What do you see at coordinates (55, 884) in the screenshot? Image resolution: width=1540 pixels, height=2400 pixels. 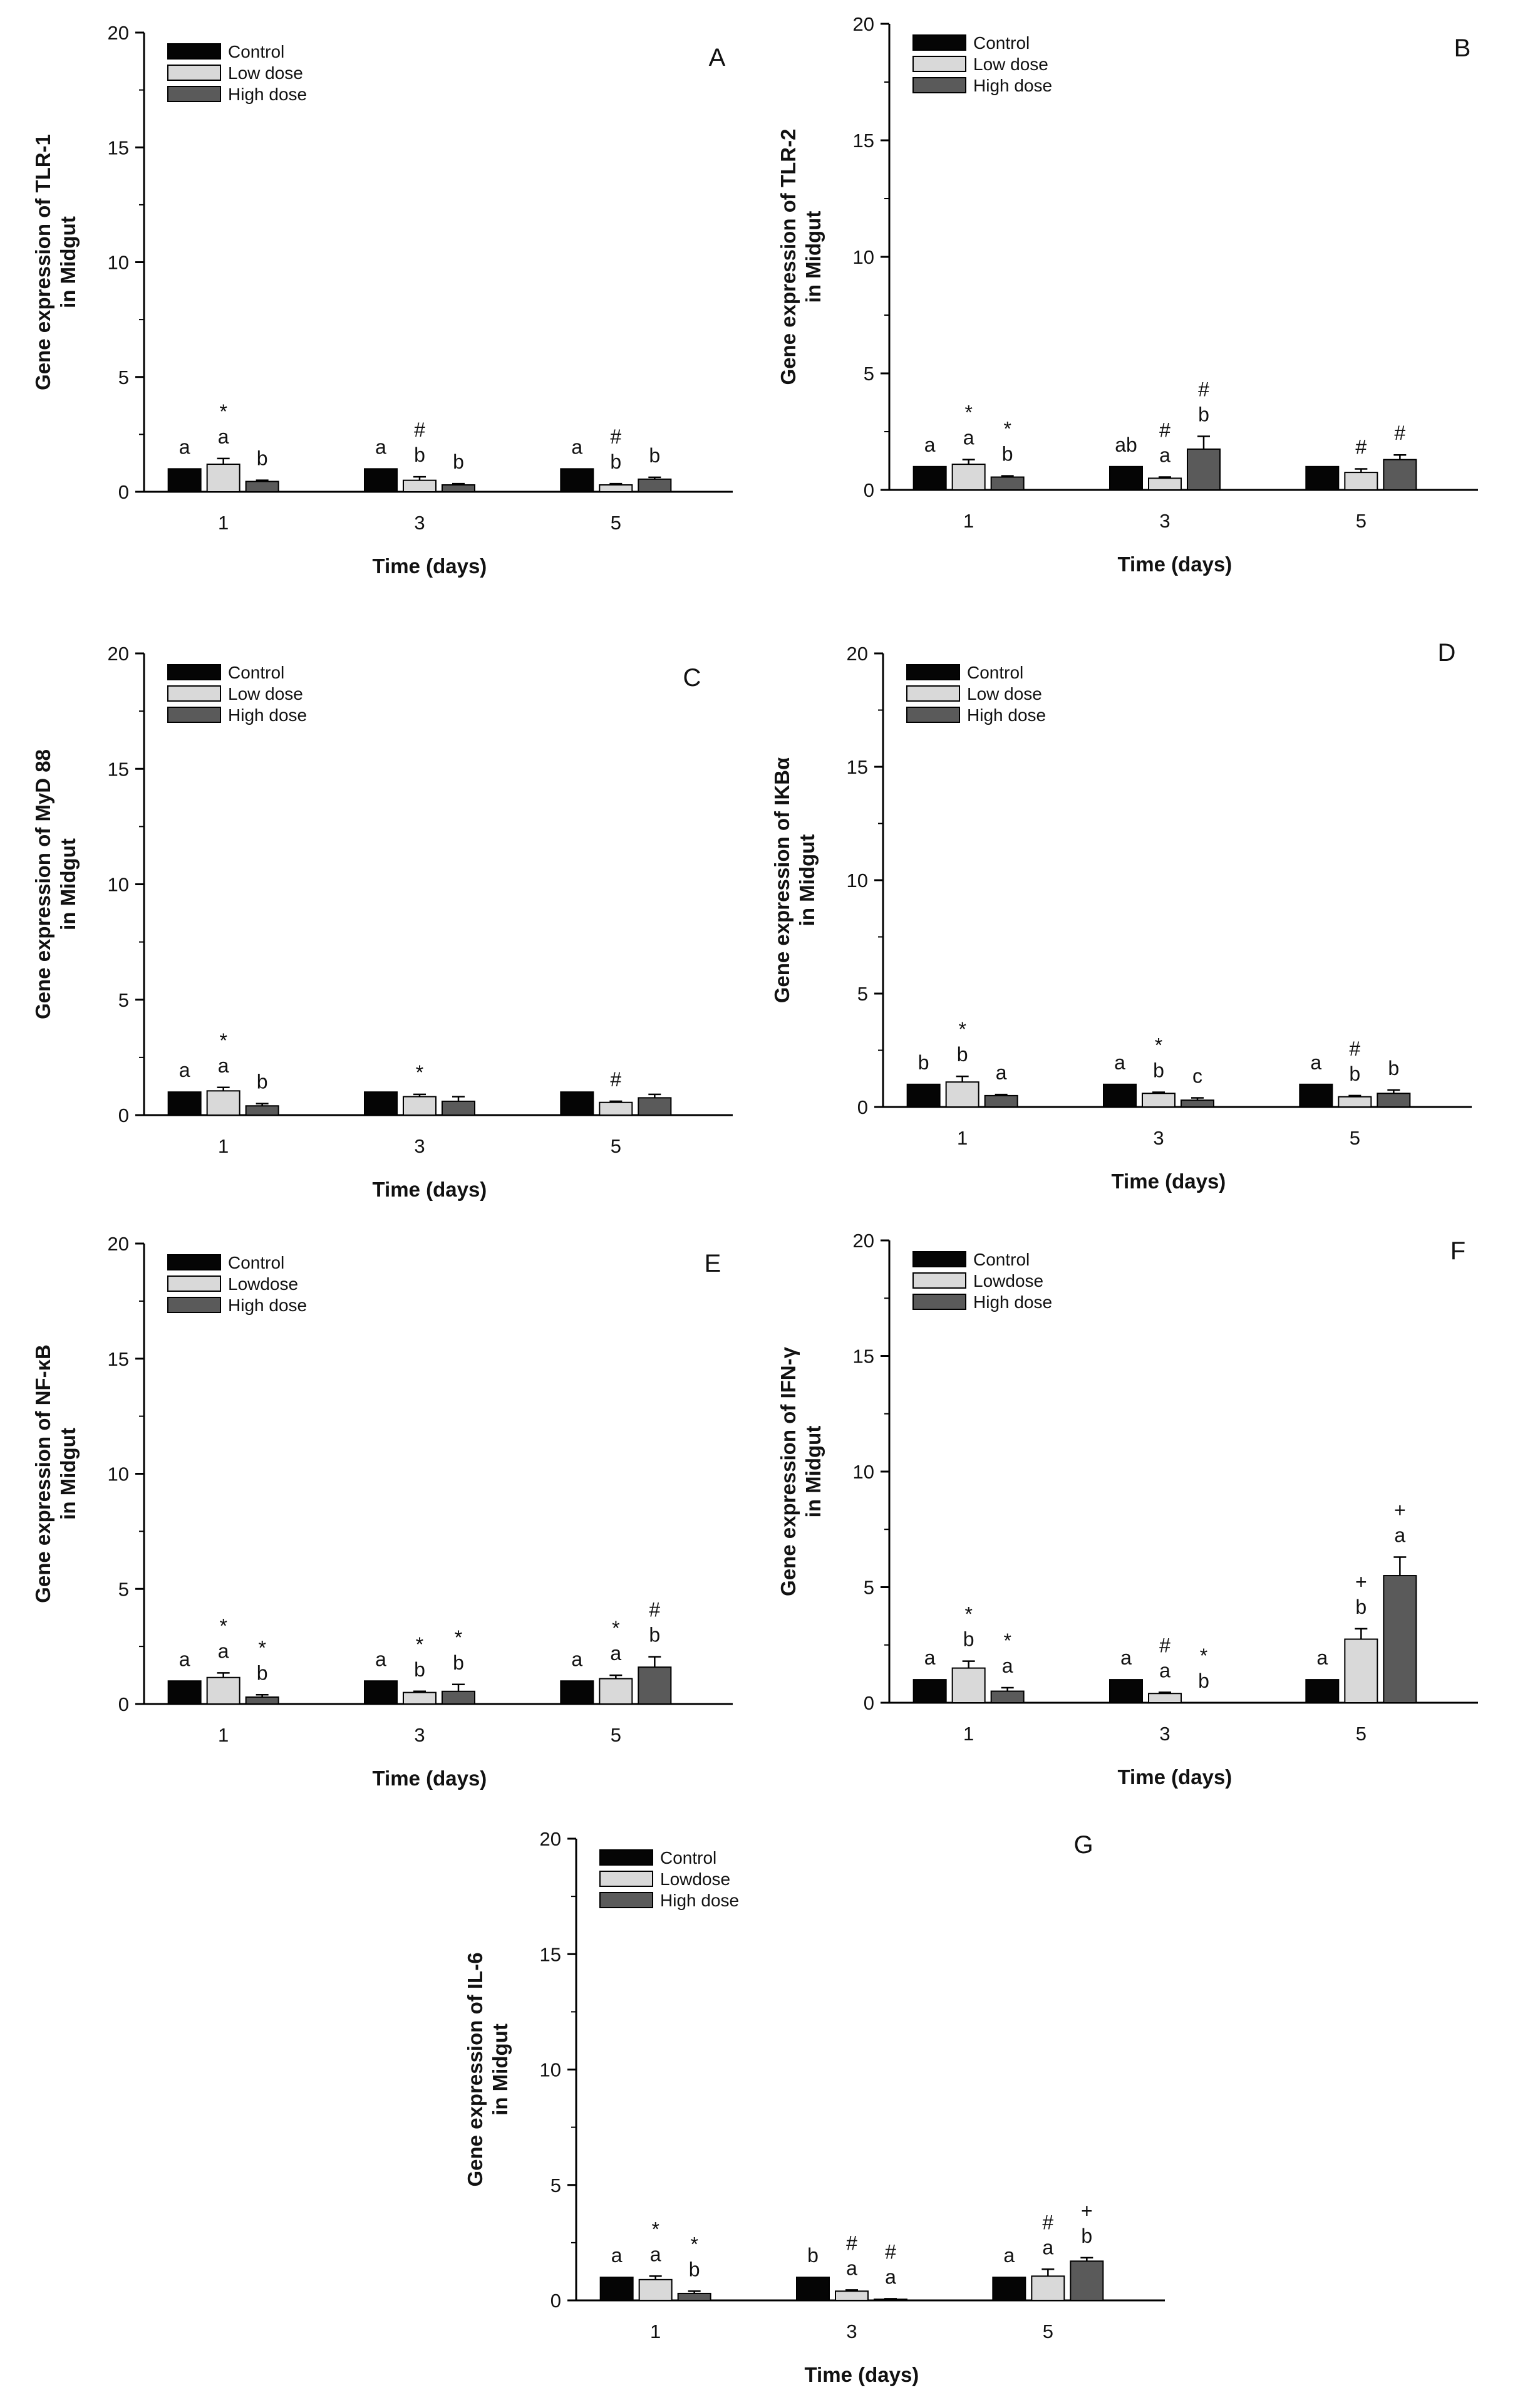 I see `y-axis-label: Gene expression of MyD 88in Midgut` at bounding box center [55, 884].